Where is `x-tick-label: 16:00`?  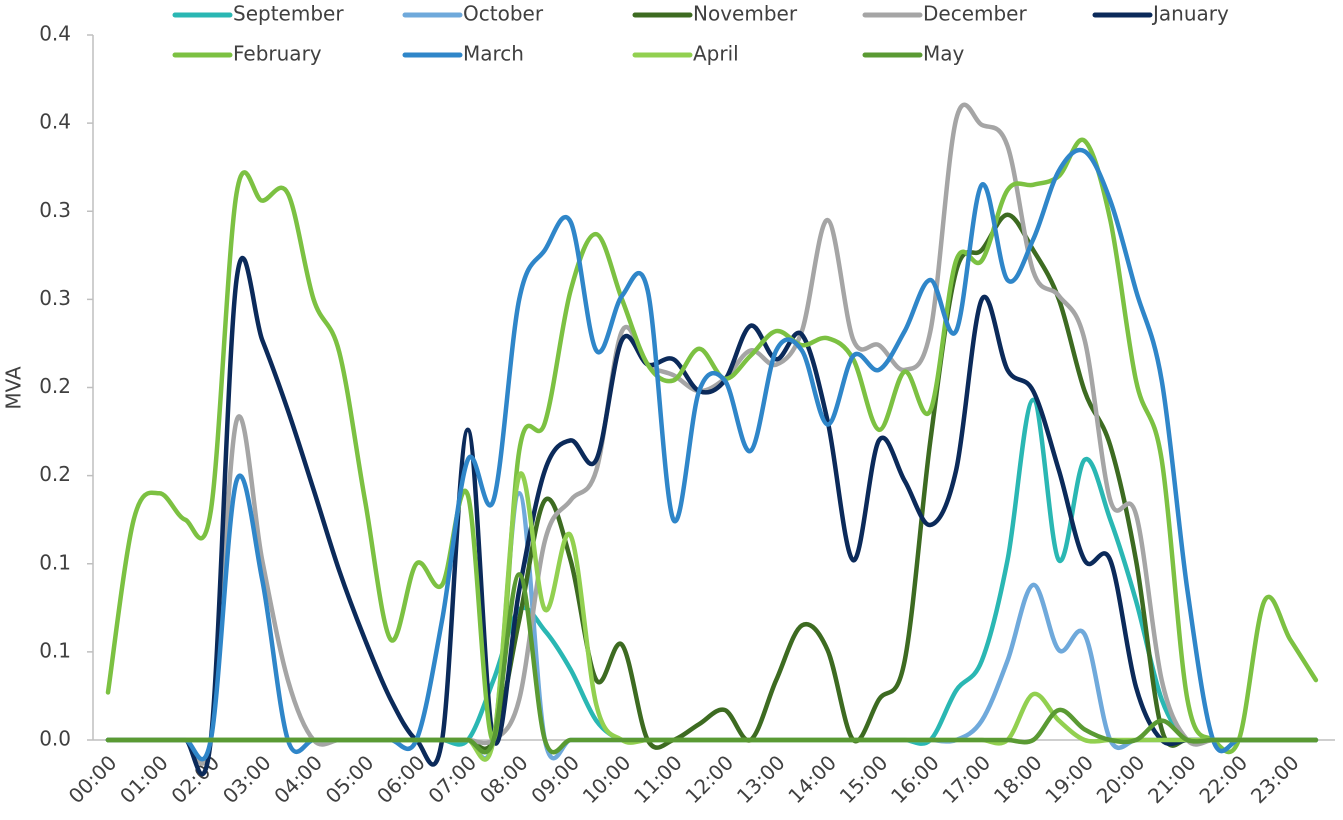
x-tick-label: 16:00 is located at coordinates (915, 779).